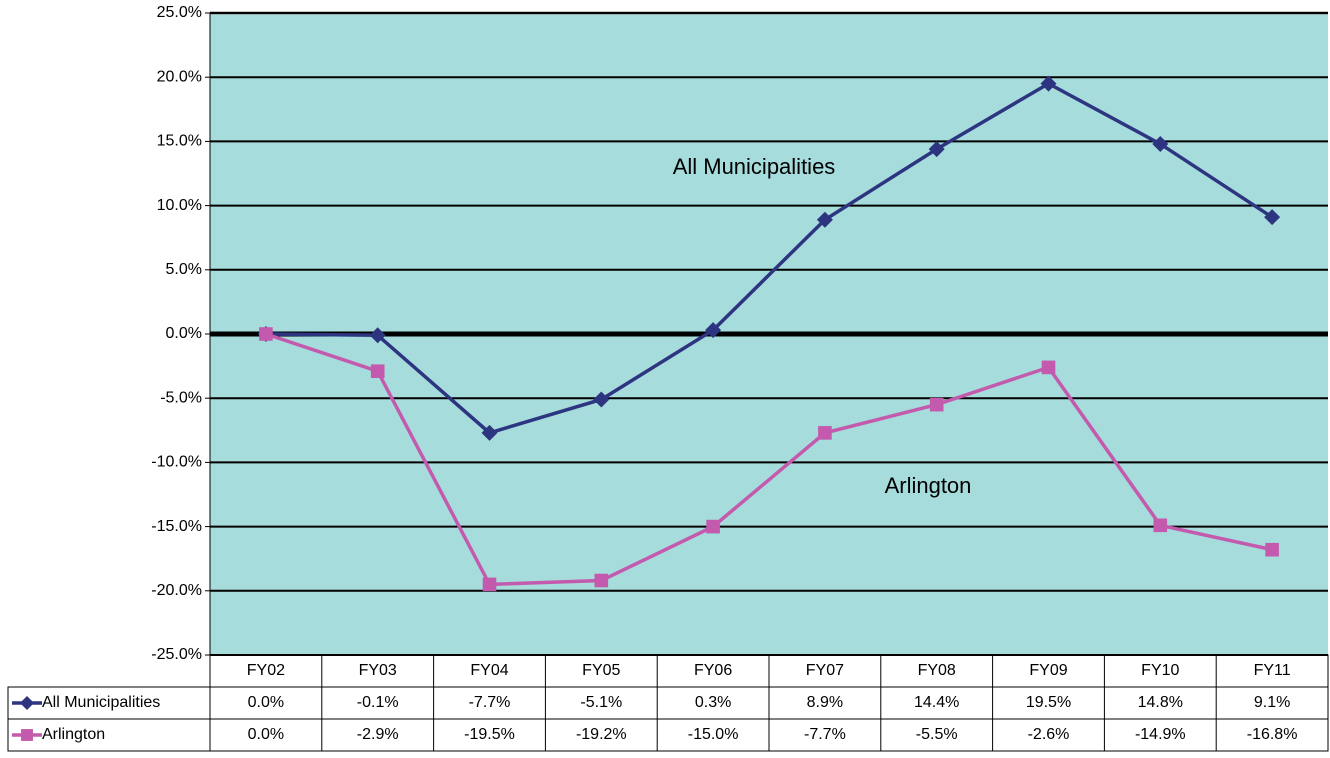  What do you see at coordinates (1272, 734) in the screenshot?
I see `table-value: -16.8%` at bounding box center [1272, 734].